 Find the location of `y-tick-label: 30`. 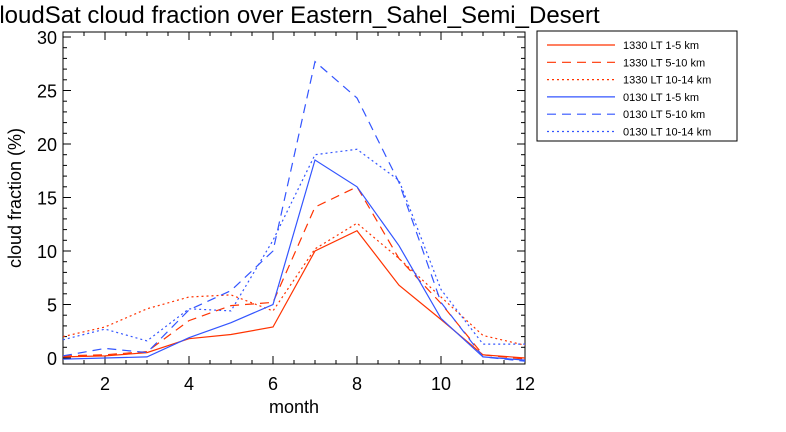

y-tick-label: 30 is located at coordinates (47, 38).